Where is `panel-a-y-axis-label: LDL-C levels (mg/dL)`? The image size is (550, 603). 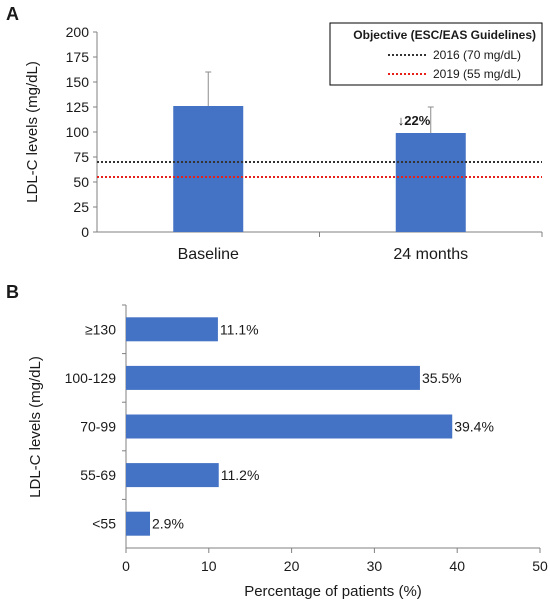 panel-a-y-axis-label: LDL-C levels (mg/dL) is located at coordinates (32, 132).